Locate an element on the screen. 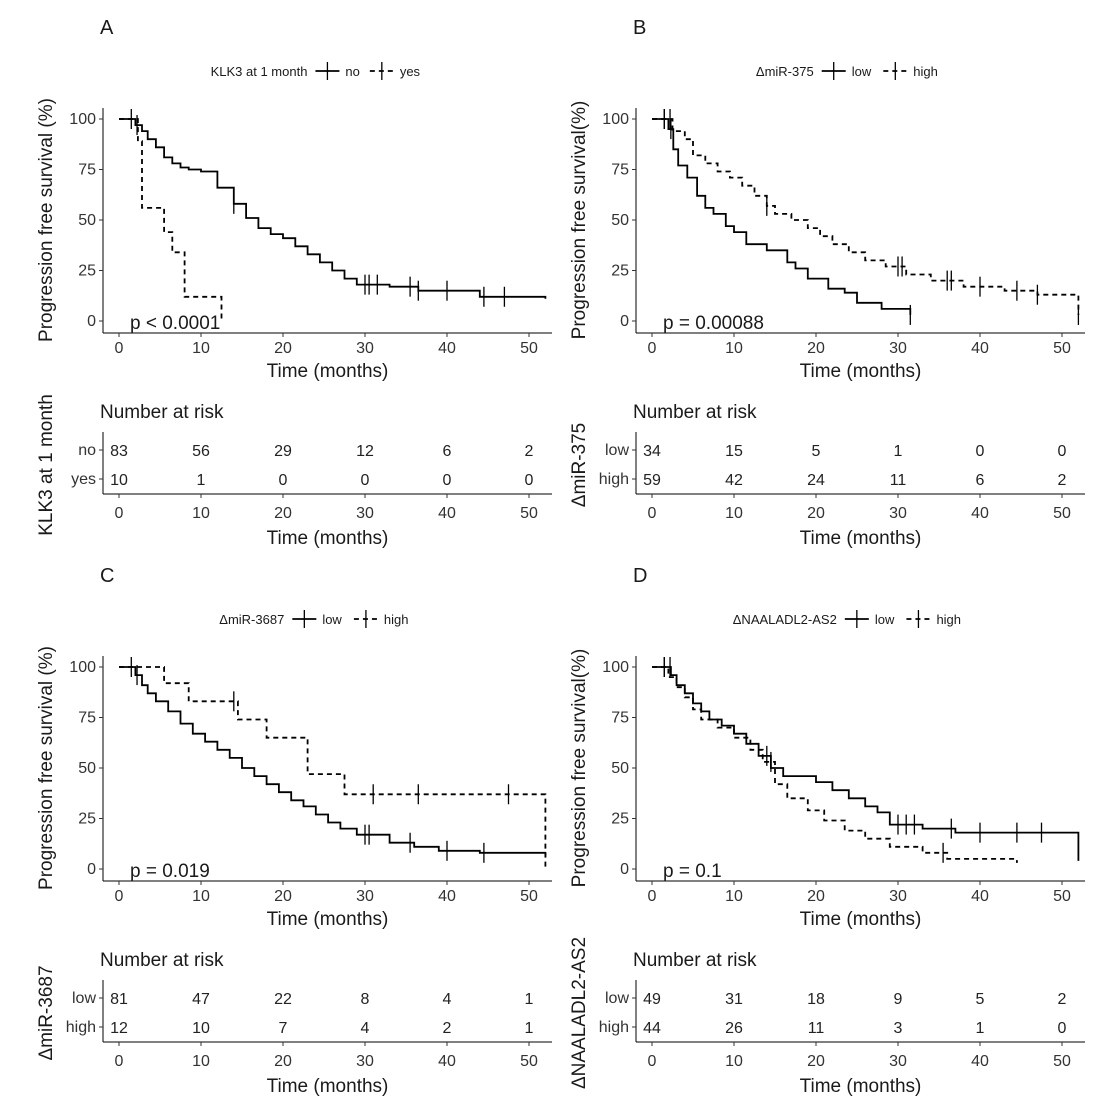 The width and height of the screenshot is (1112, 1120). risk-count: 42 is located at coordinates (734, 480).